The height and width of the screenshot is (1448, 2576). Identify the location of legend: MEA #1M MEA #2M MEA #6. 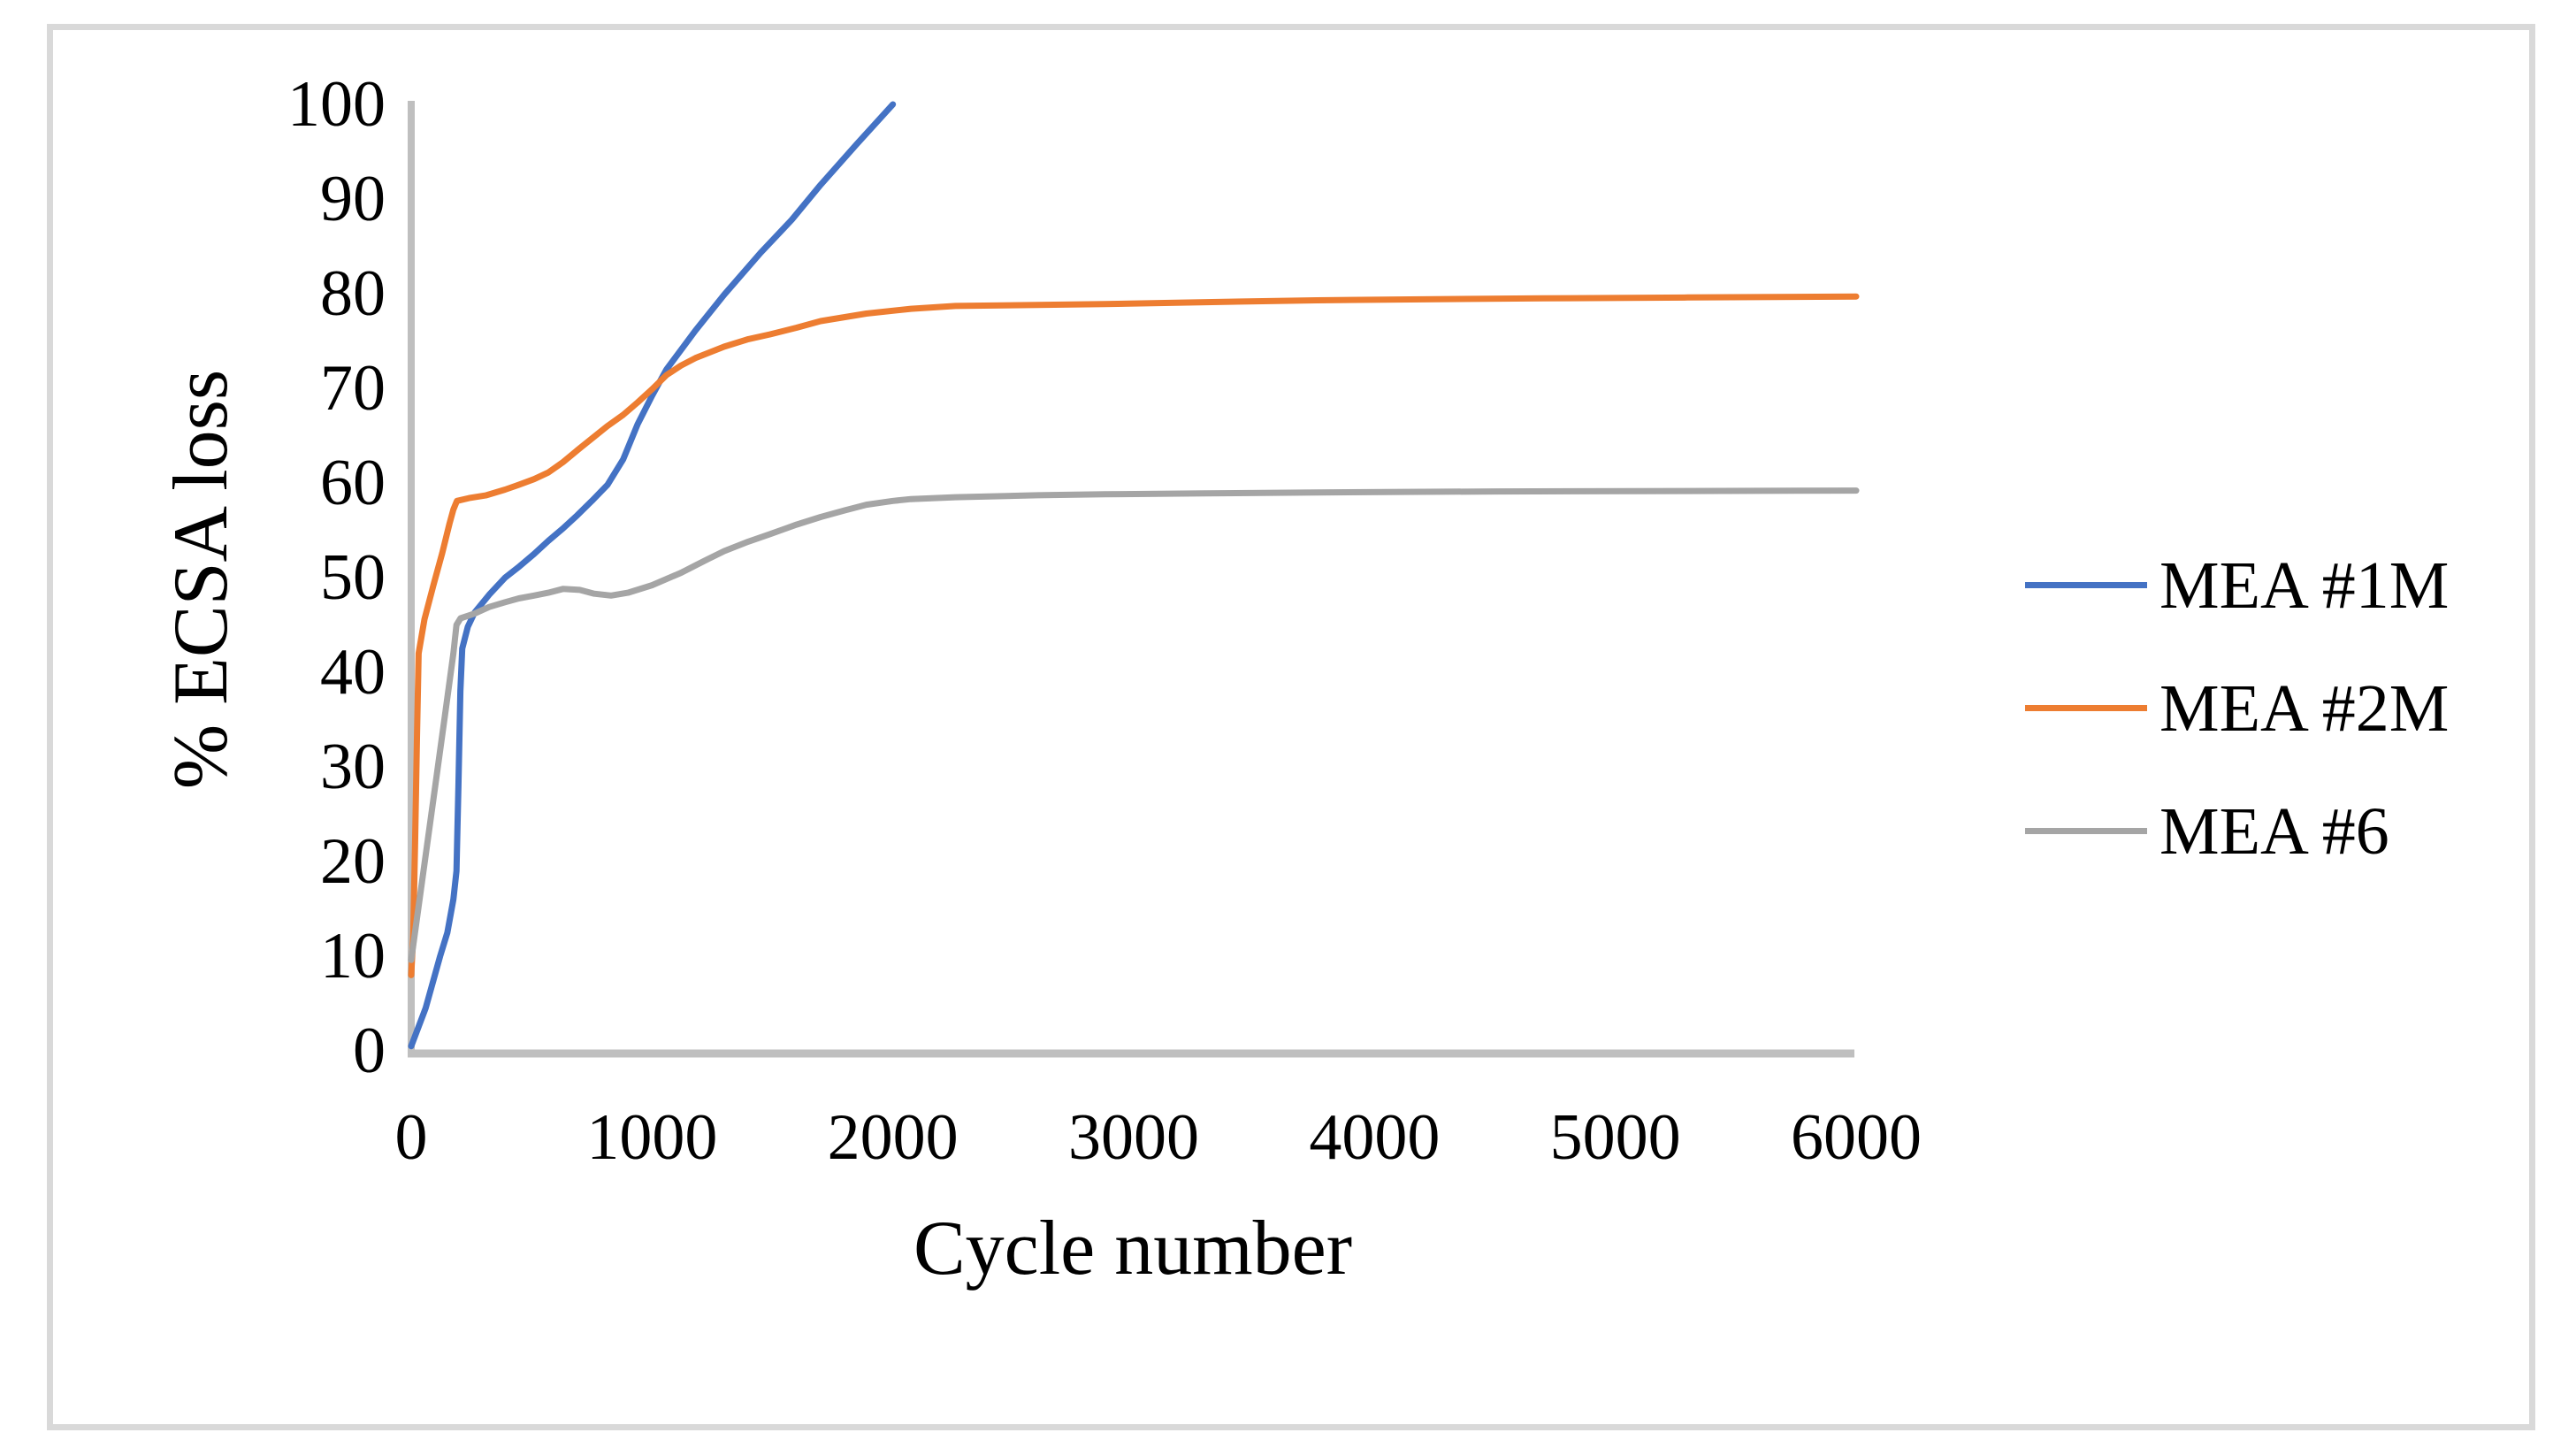
(2237, 709).